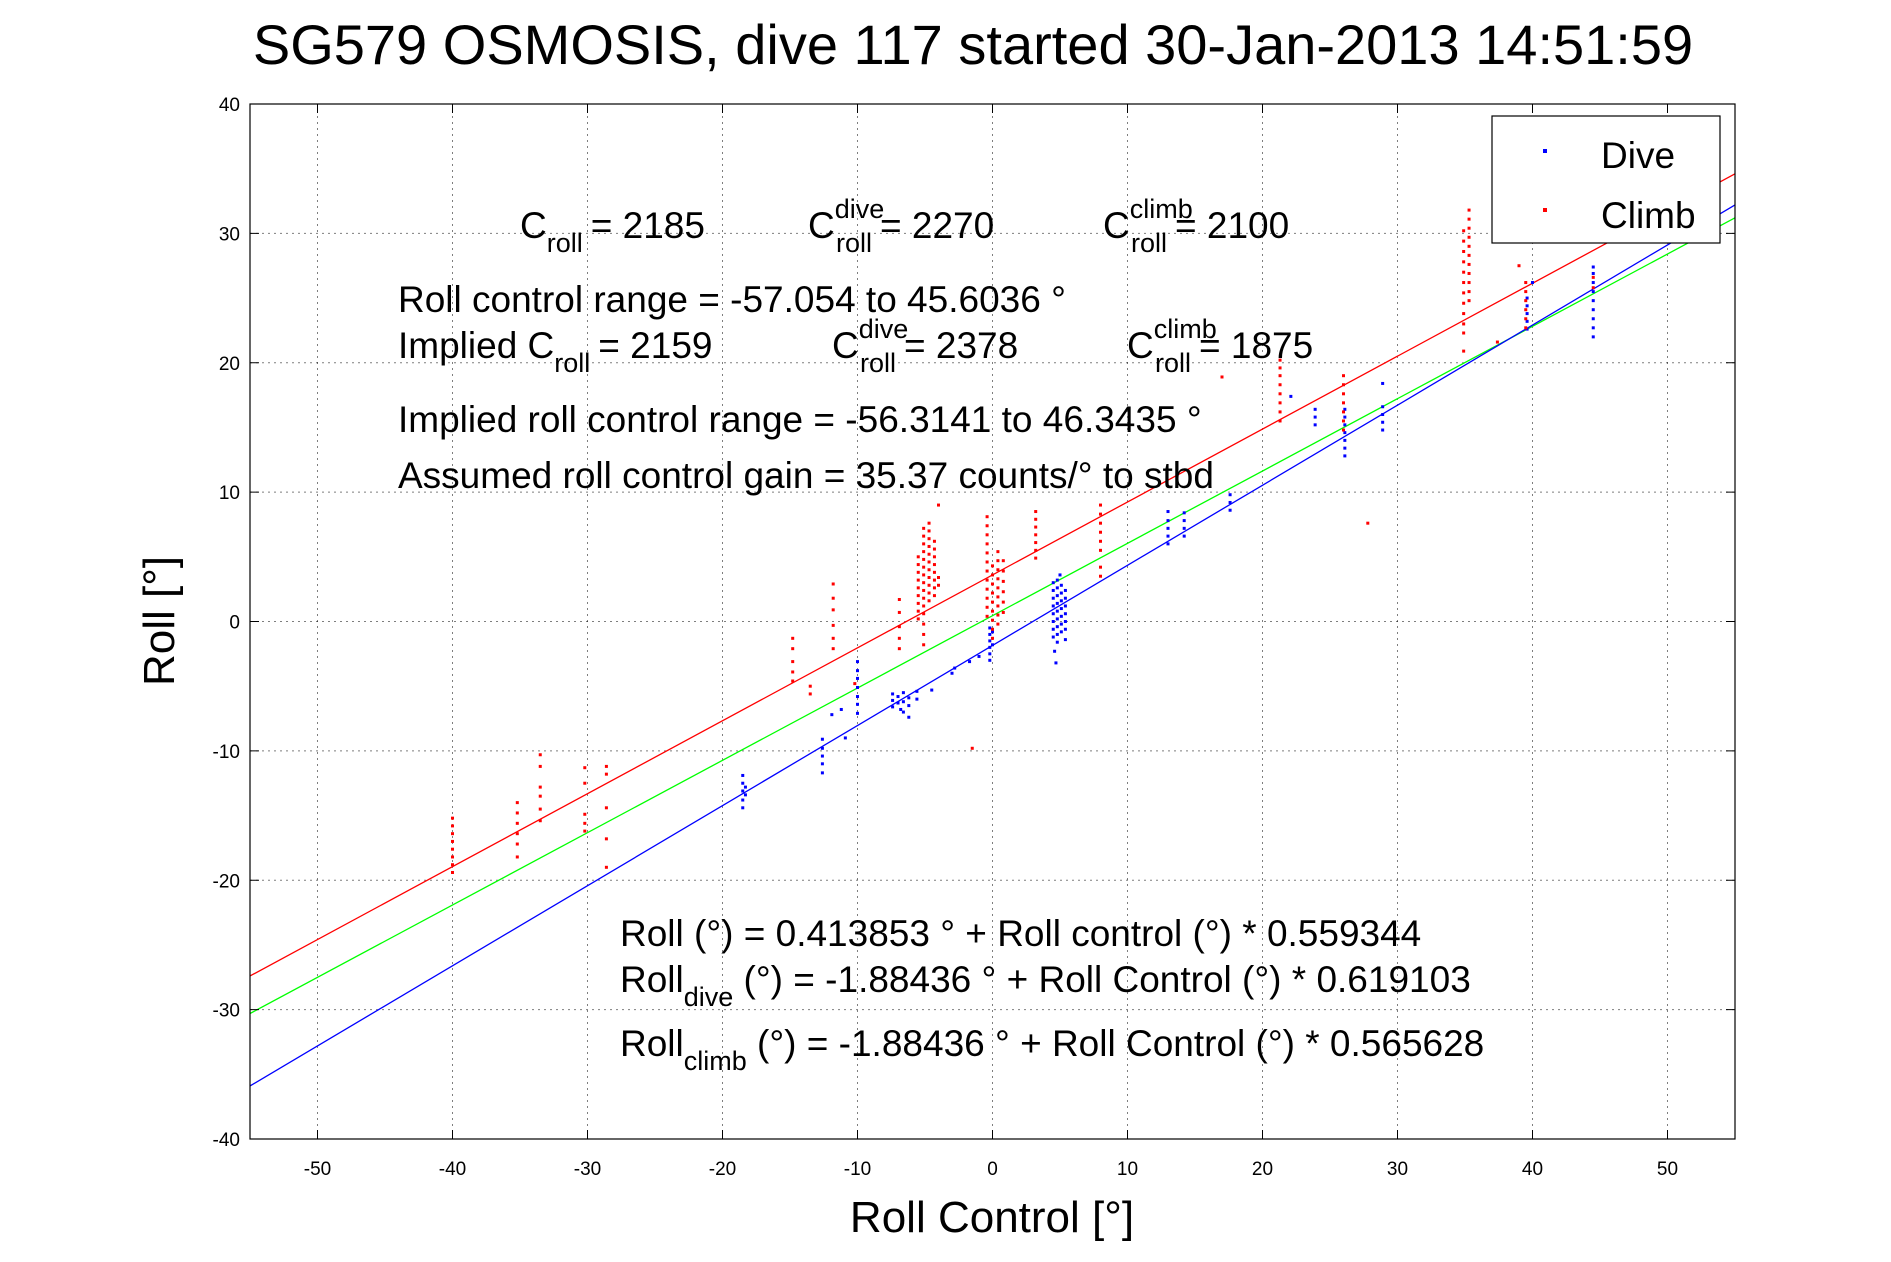  I want to click on x-tick-label: -10, so click(857, 1169).